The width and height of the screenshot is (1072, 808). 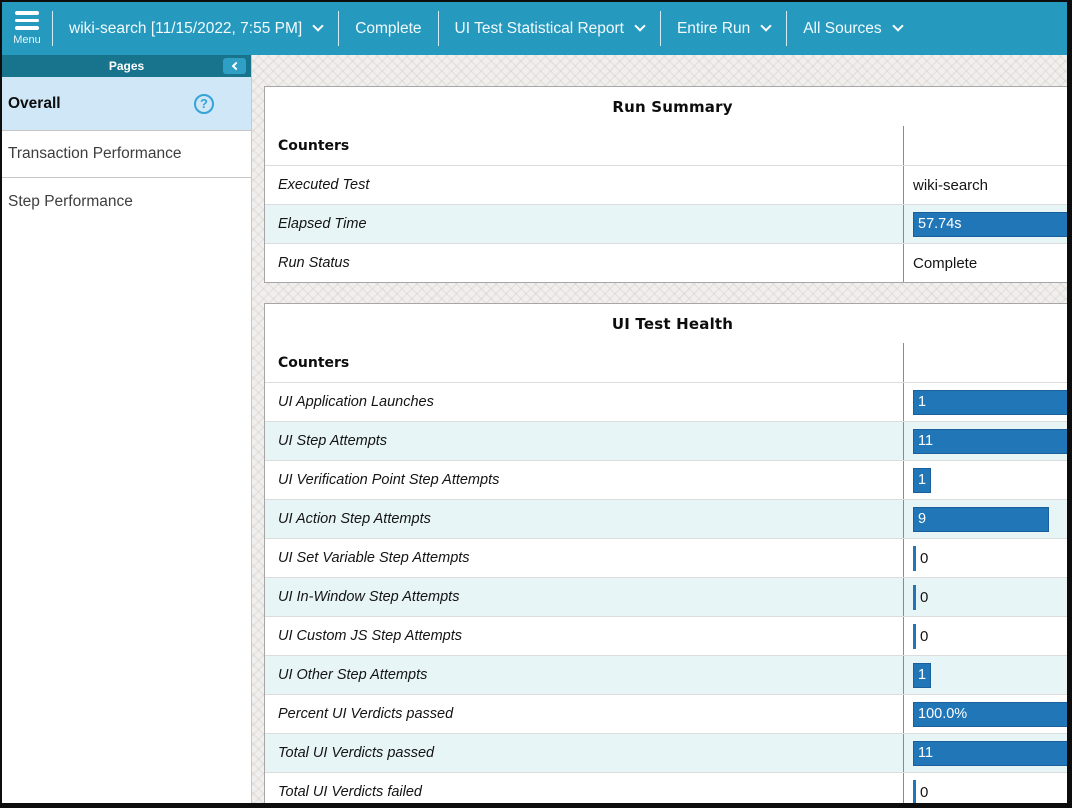 I want to click on hamburger-icon, so click(x=27, y=20).